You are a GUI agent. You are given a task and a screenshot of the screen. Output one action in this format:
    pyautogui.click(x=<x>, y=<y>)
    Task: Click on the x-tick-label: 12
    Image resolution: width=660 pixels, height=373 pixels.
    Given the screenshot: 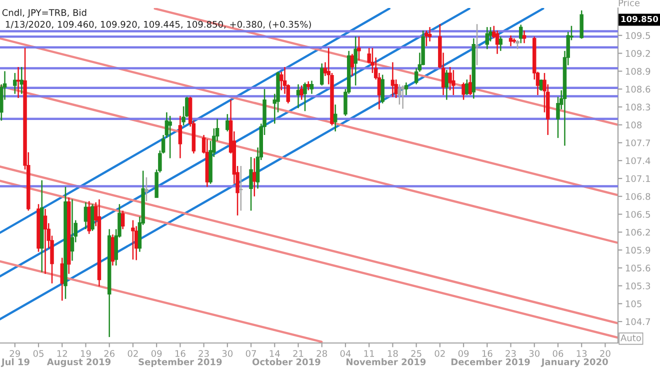 What is the action you would take?
    pyautogui.click(x=62, y=353)
    